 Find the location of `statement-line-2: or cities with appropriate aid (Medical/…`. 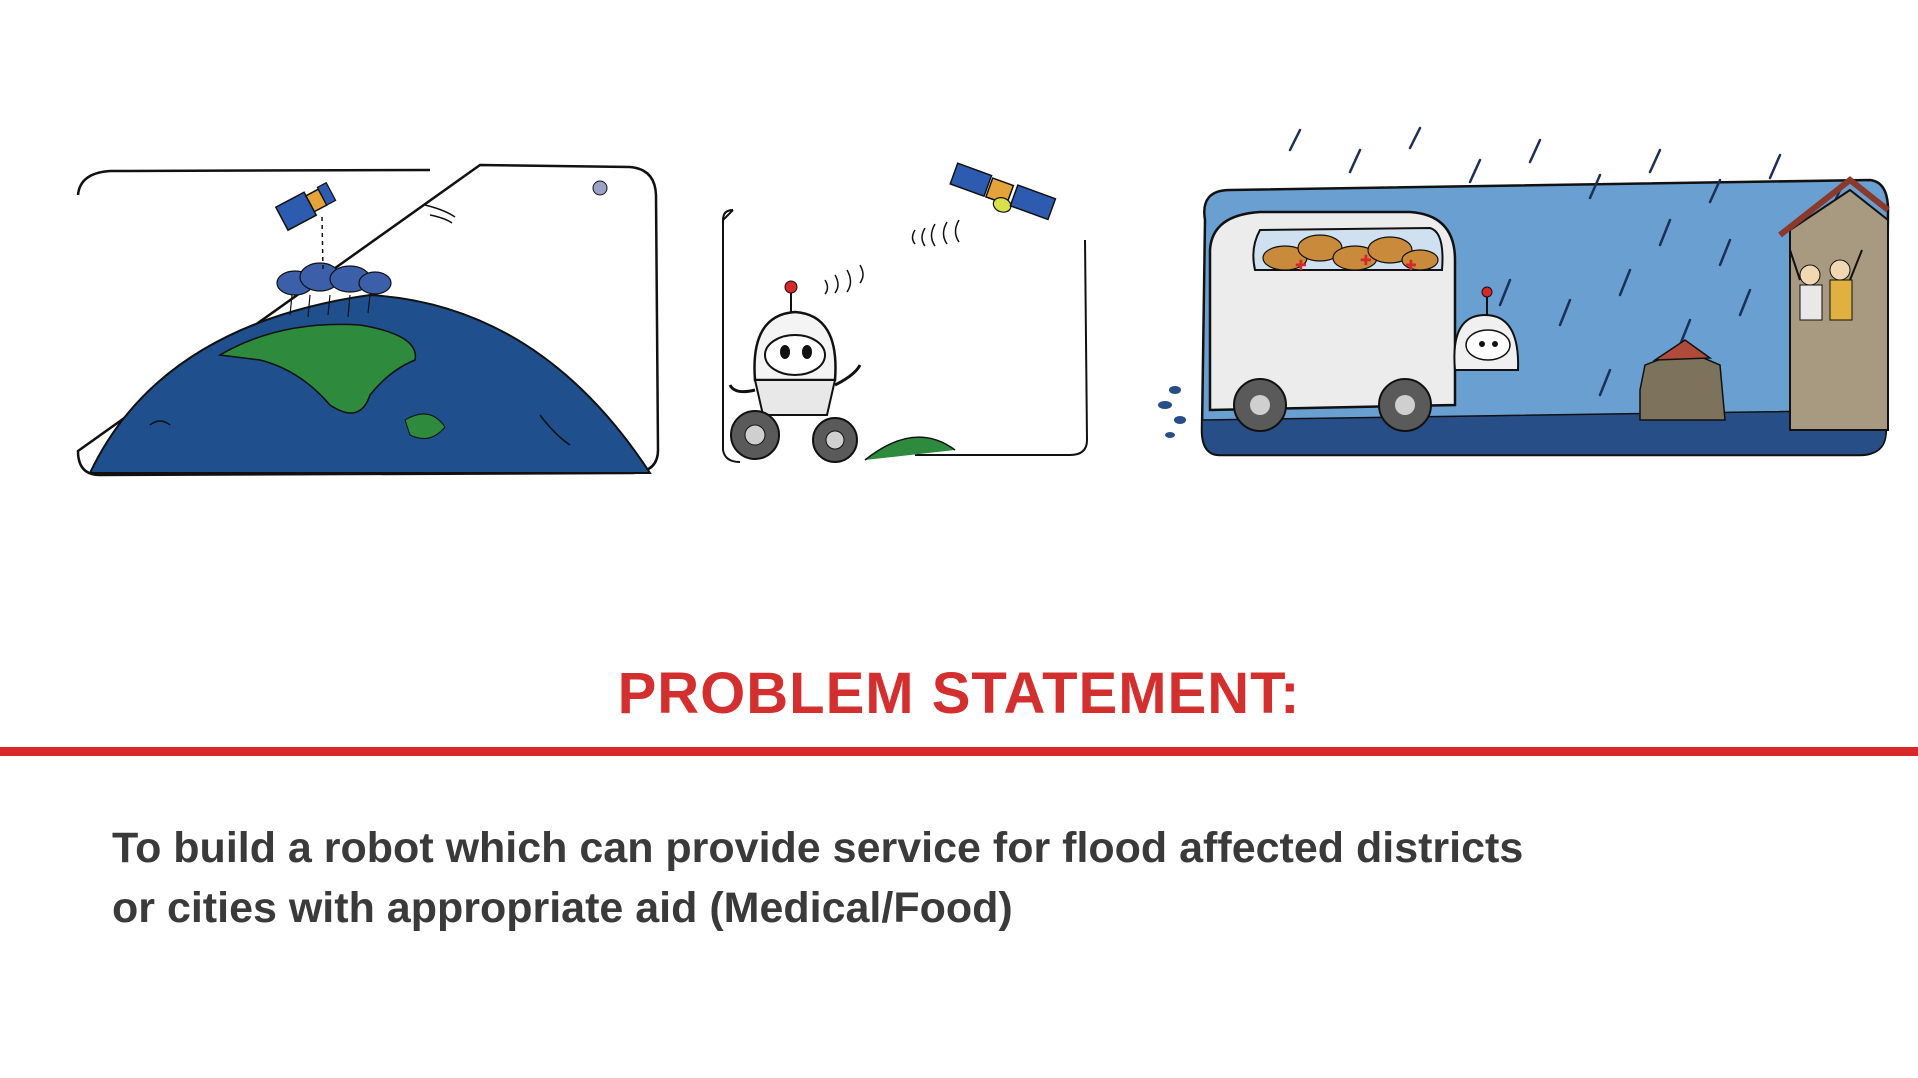

statement-line-2: or cities with appropriate aid (Medical/… is located at coordinates (562, 908).